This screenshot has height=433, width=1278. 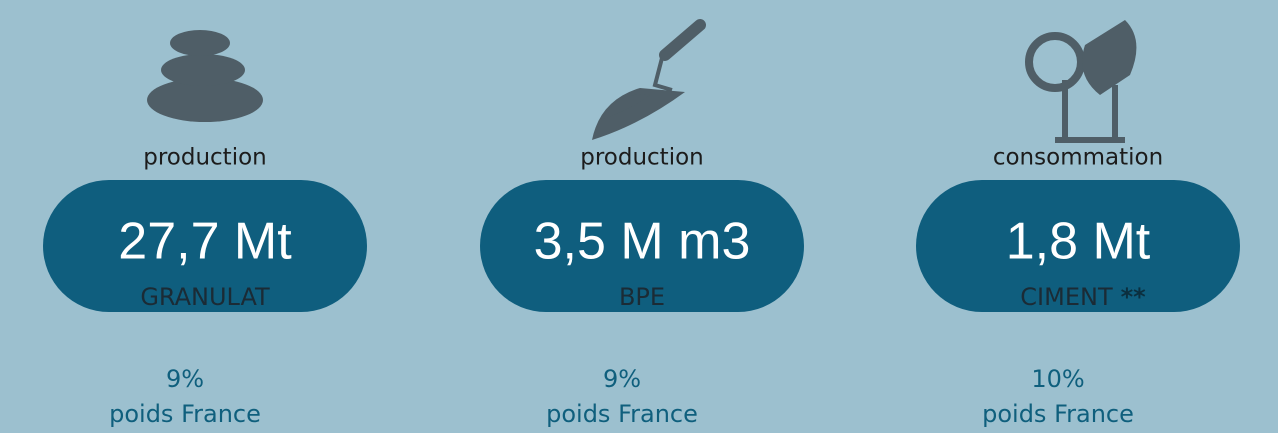 What do you see at coordinates (1057, 379) in the screenshot?
I see `card-percent: 10%` at bounding box center [1057, 379].